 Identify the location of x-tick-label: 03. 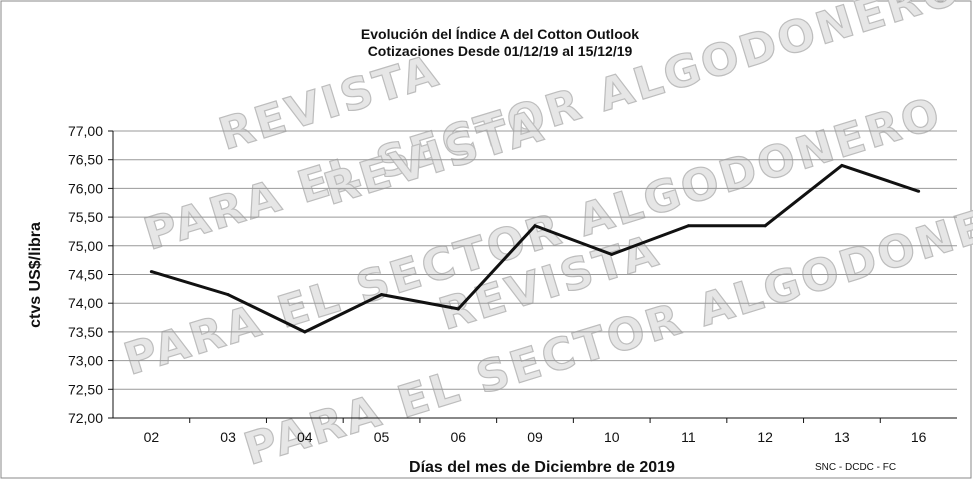
(228, 437).